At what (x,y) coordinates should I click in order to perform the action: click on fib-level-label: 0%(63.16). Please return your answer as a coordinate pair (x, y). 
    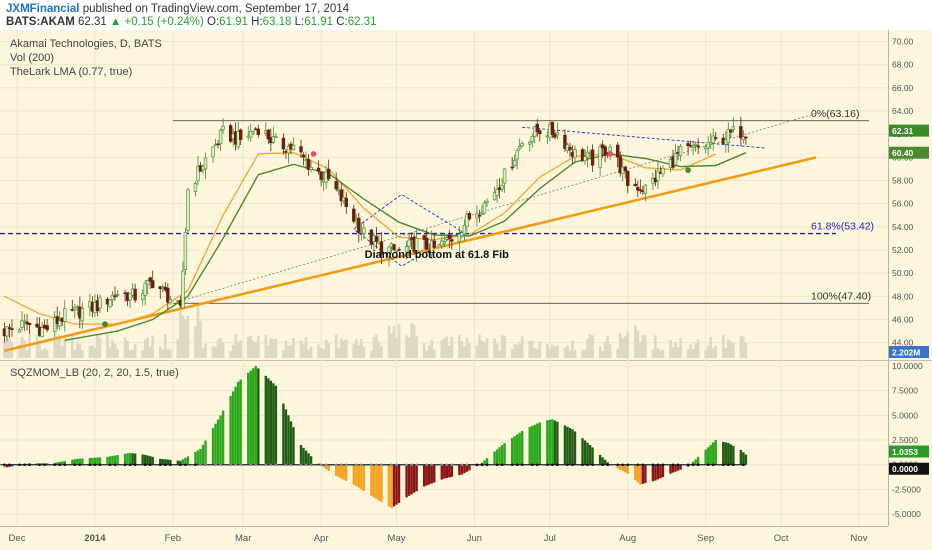
    Looking at the image, I should click on (835, 114).